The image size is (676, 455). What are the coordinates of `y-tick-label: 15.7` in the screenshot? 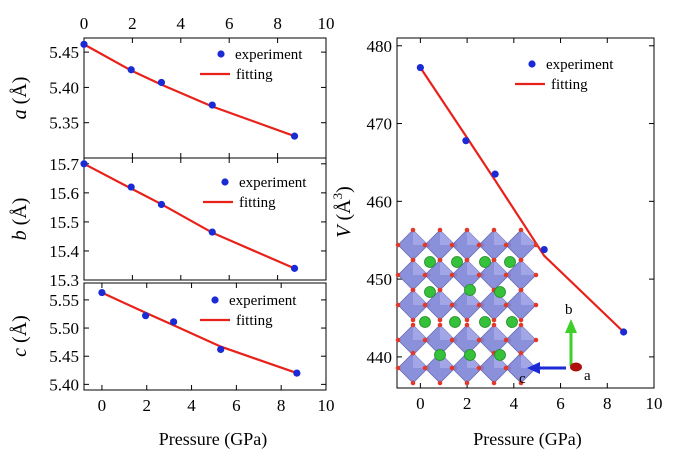 It's located at (64, 164).